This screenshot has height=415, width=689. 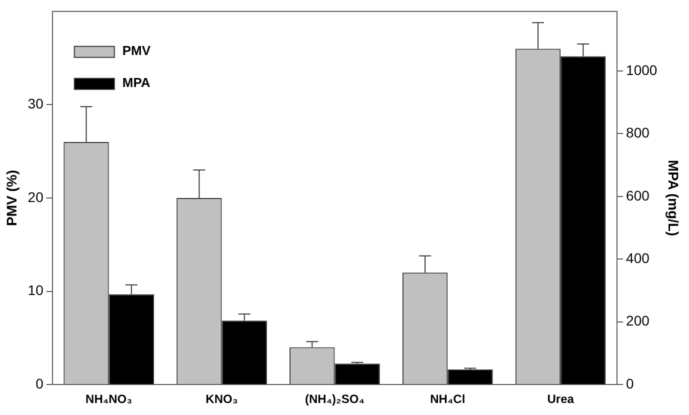 I want to click on x-tick-label: NH₄Cl, so click(x=448, y=399).